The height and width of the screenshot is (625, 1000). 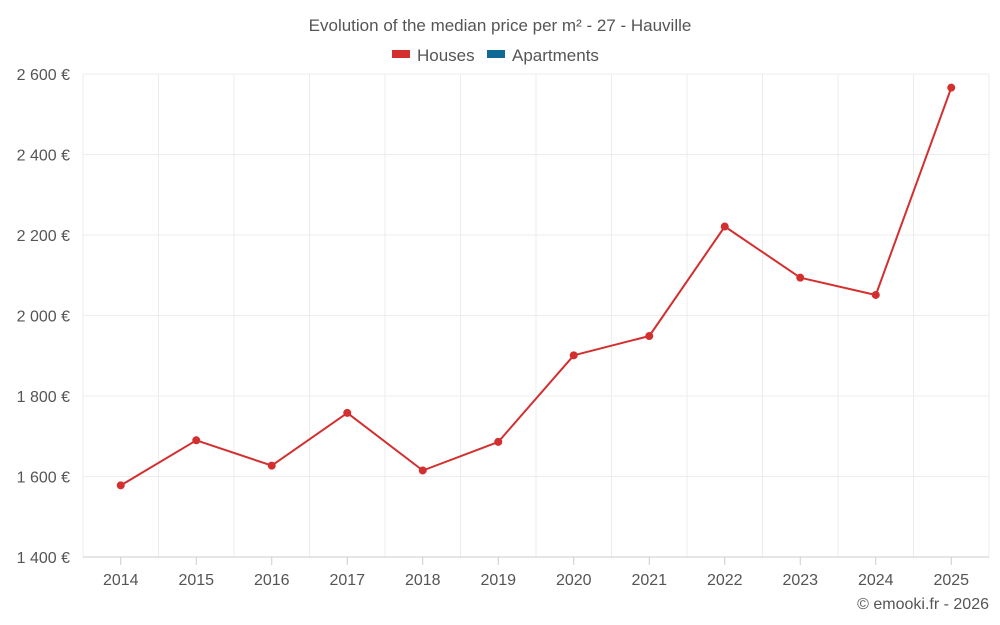 What do you see at coordinates (800, 580) in the screenshot?
I see `x-tick-label: 2023` at bounding box center [800, 580].